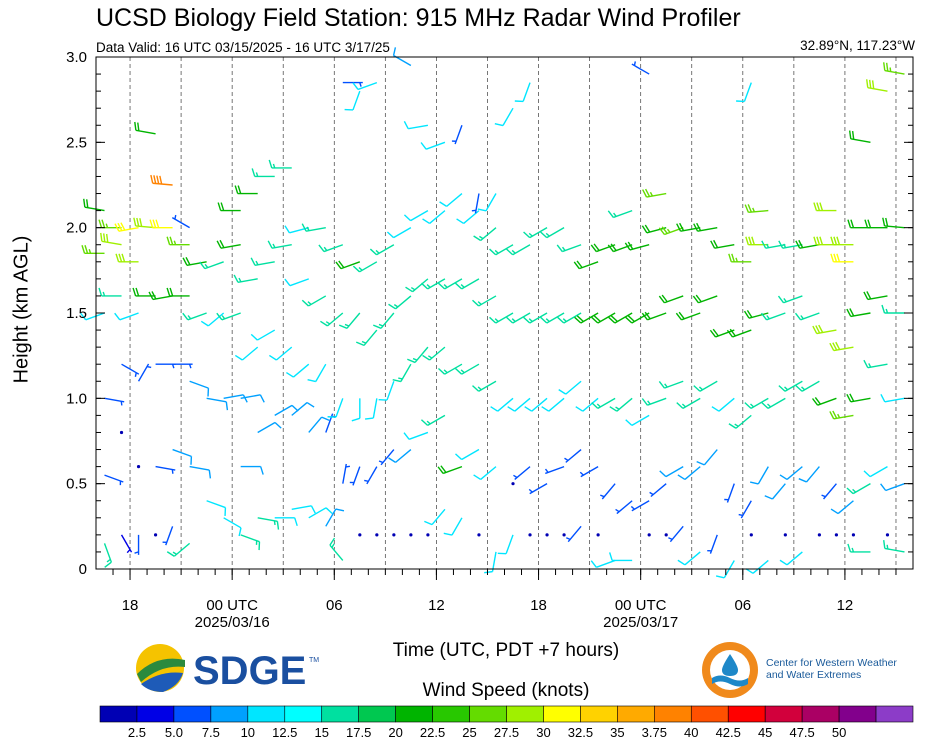 The height and width of the screenshot is (747, 927). What do you see at coordinates (76, 142) in the screenshot?
I see `y-tick-label: 2.5` at bounding box center [76, 142].